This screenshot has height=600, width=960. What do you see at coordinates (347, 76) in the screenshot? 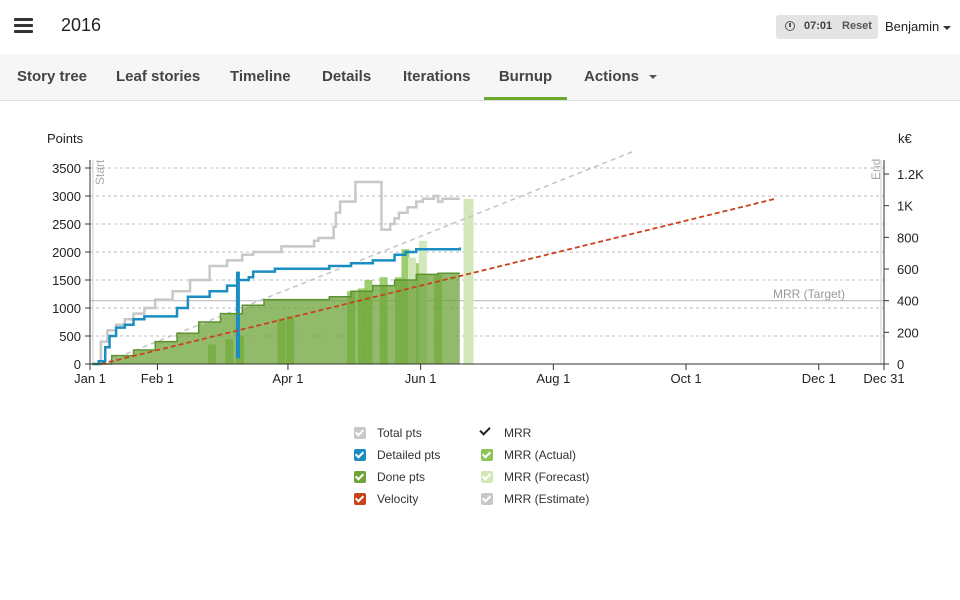
I see `tab-details: Details` at bounding box center [347, 76].